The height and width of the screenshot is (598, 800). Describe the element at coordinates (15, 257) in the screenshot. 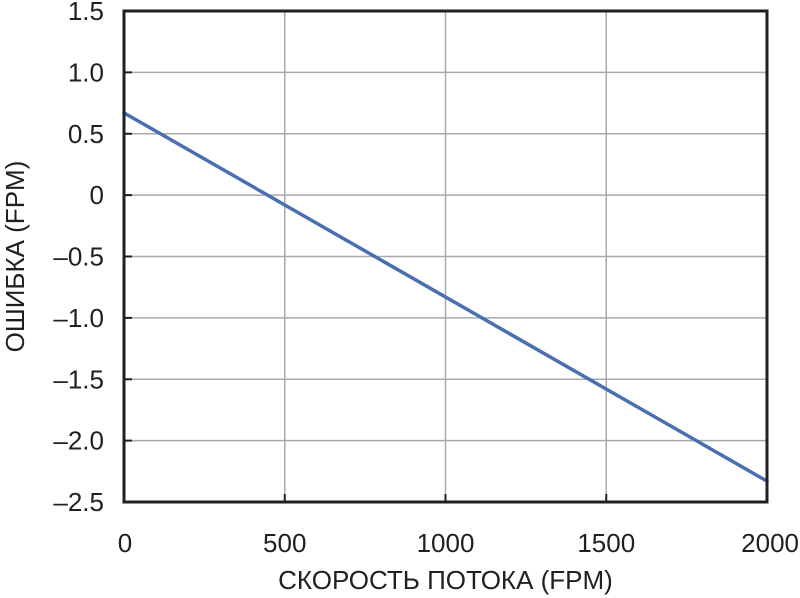

I see `y-axis-title: ОШИБКА (FPM)` at that location.